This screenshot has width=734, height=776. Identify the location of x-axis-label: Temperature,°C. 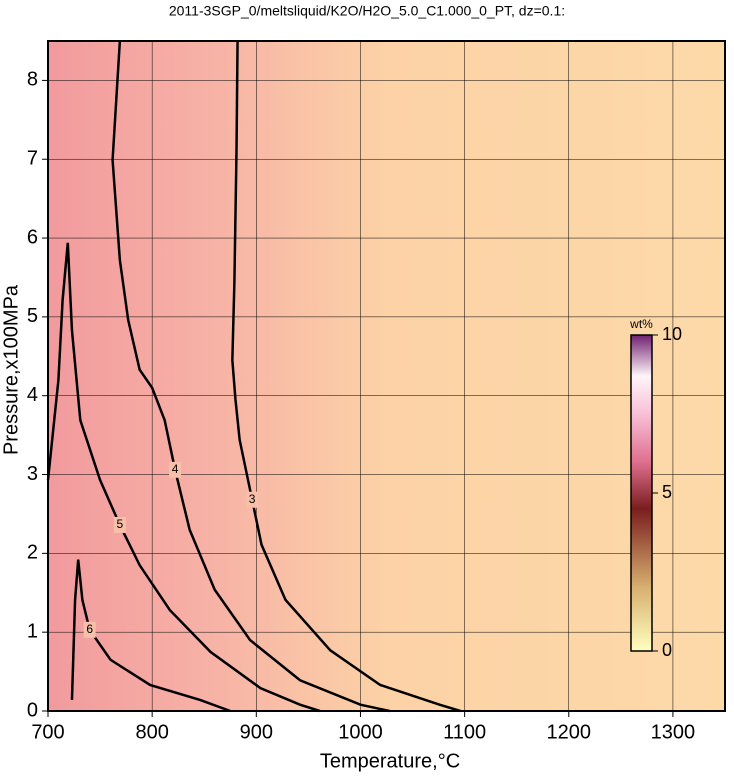
(390, 761).